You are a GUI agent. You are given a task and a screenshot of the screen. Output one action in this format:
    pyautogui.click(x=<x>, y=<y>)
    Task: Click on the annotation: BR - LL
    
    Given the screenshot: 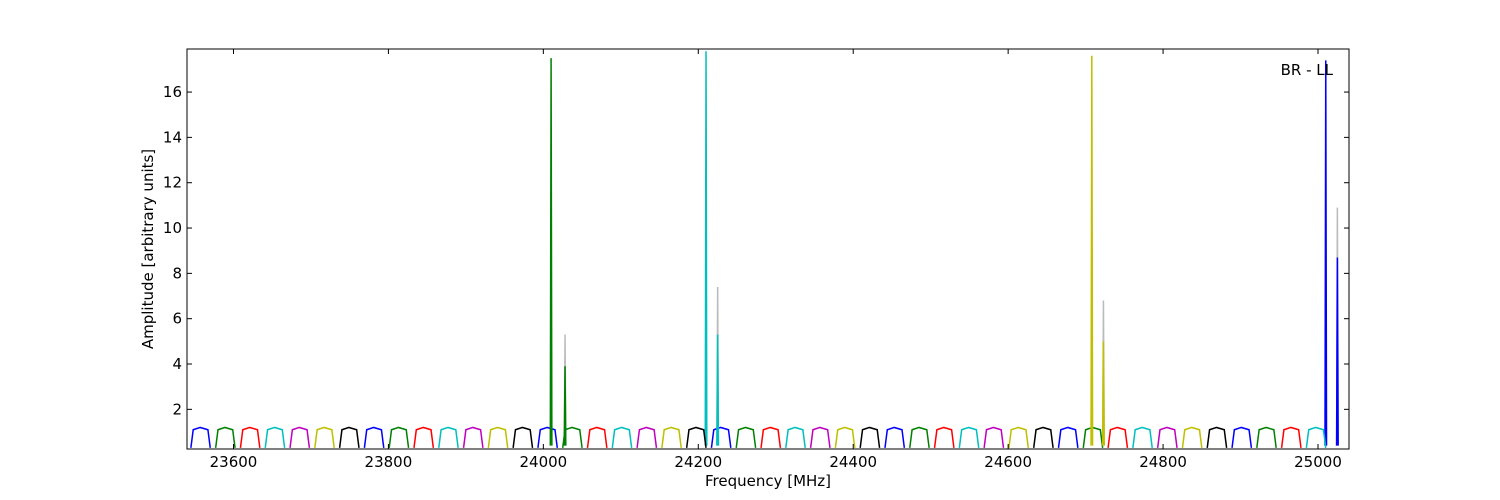 What is the action you would take?
    pyautogui.click(x=1307, y=70)
    